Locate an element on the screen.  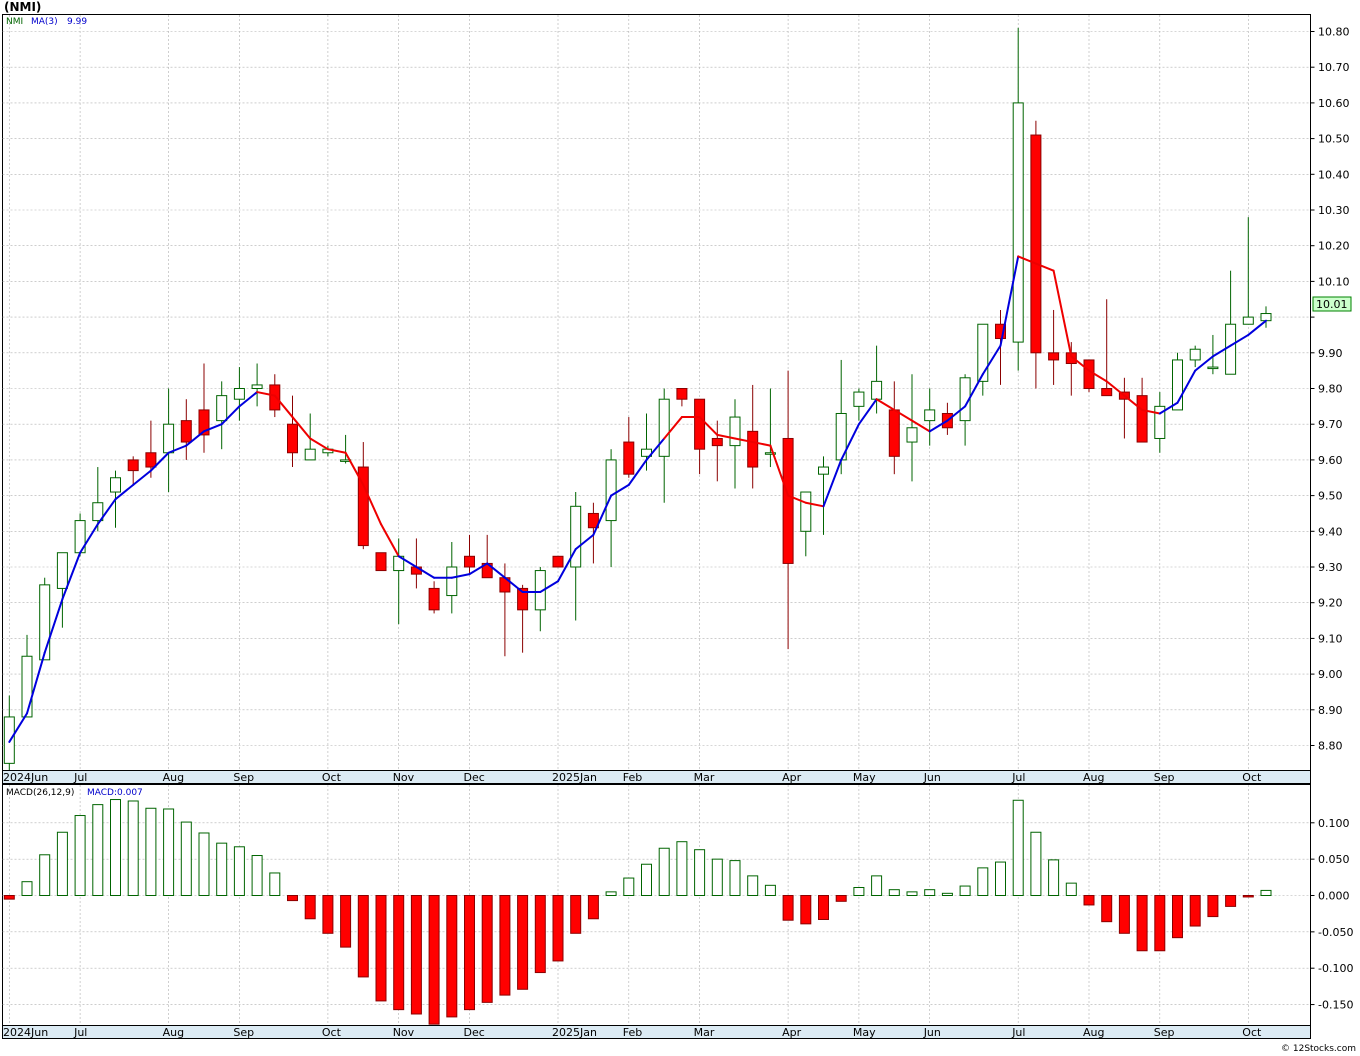
price-x-tick-label: Nov is located at coordinates (404, 777).